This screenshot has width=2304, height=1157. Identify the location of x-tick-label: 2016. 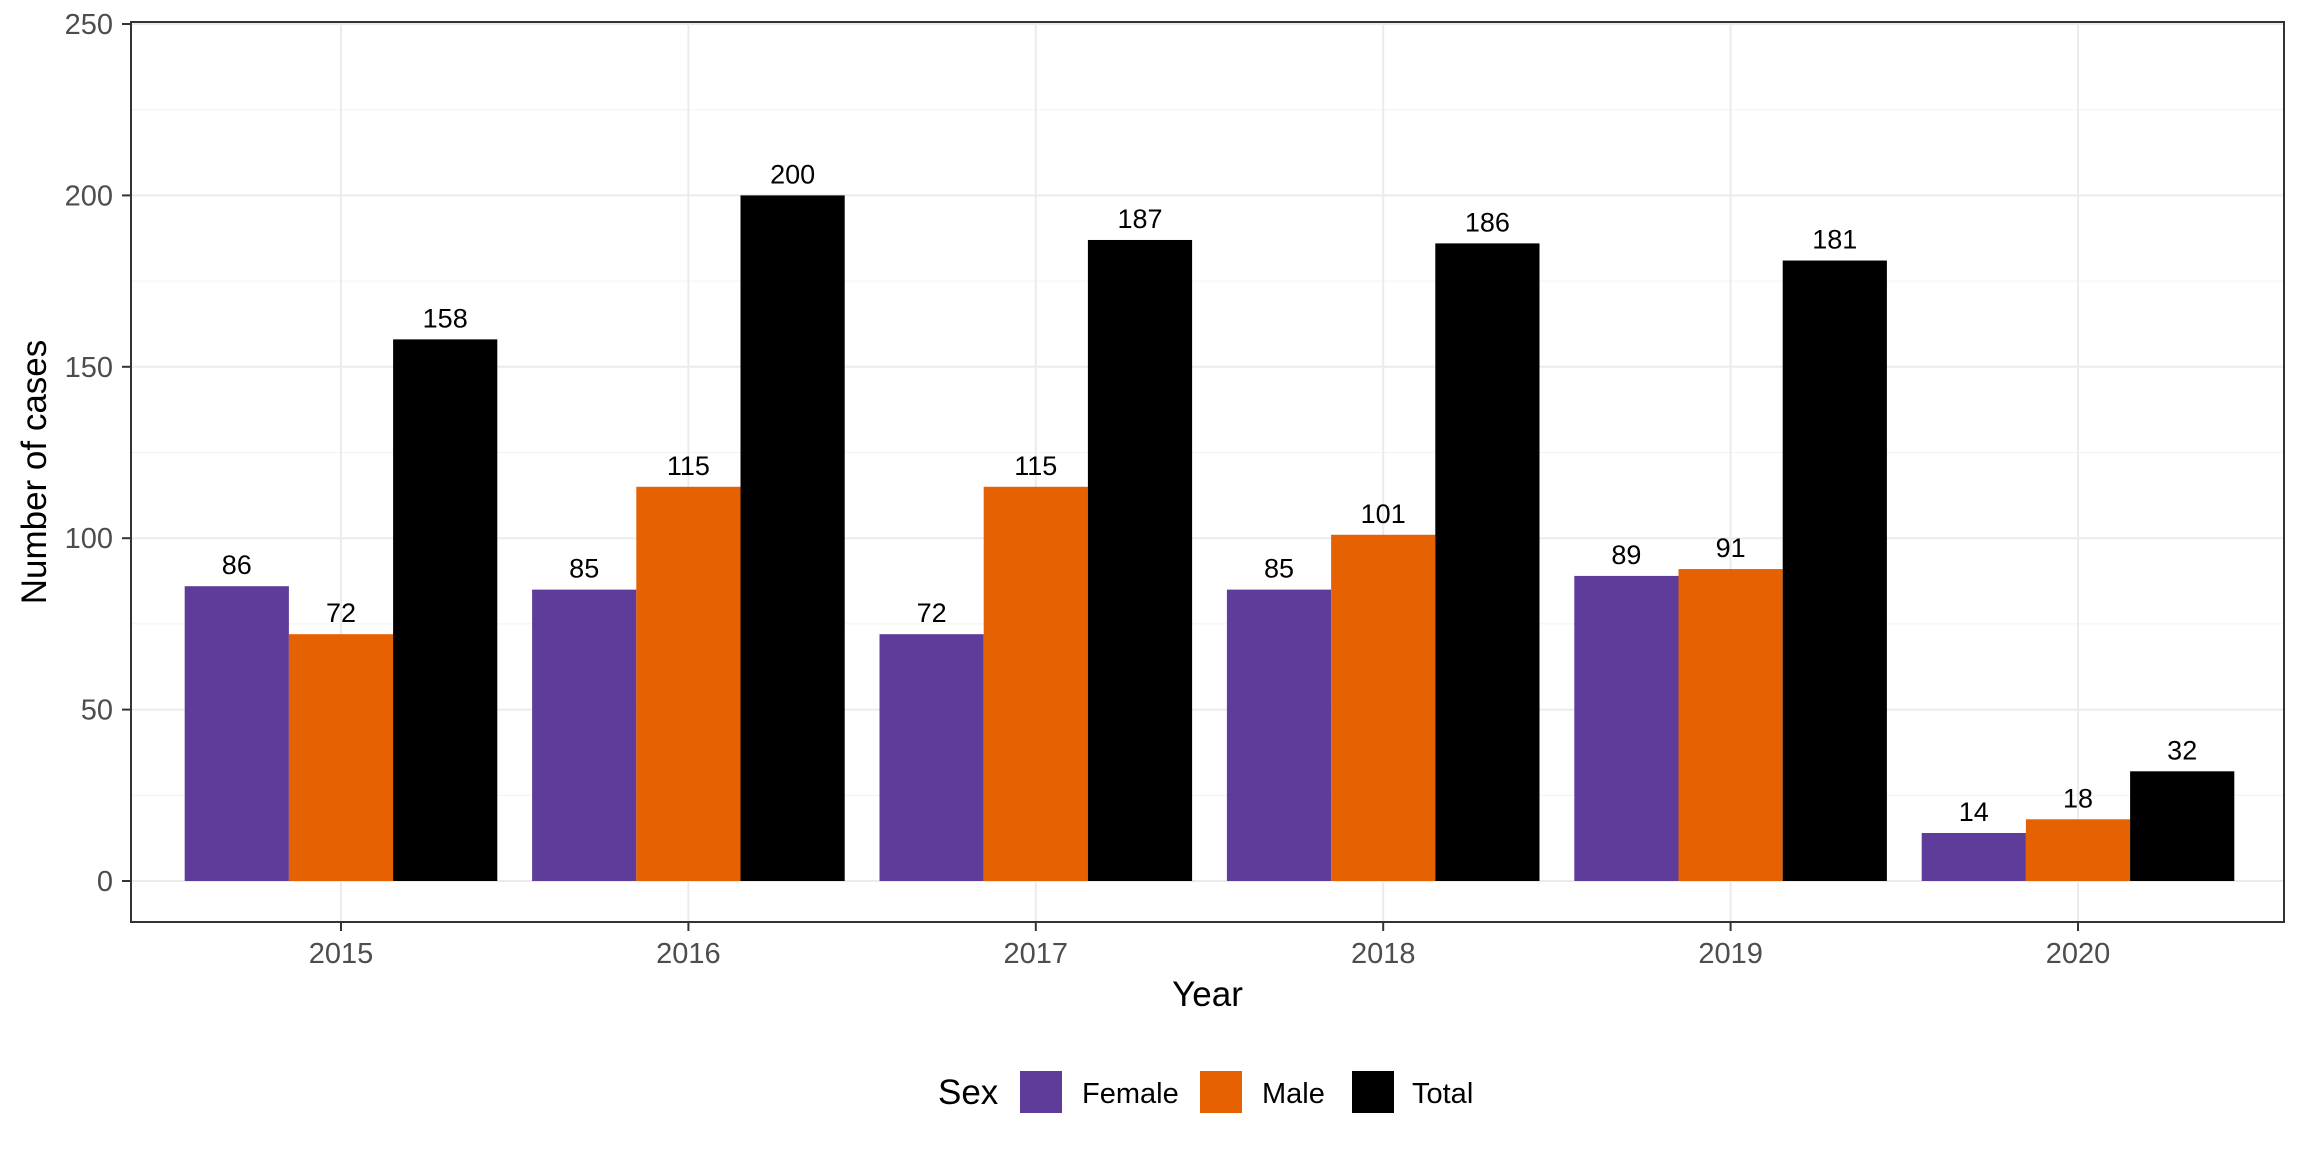
(688, 954).